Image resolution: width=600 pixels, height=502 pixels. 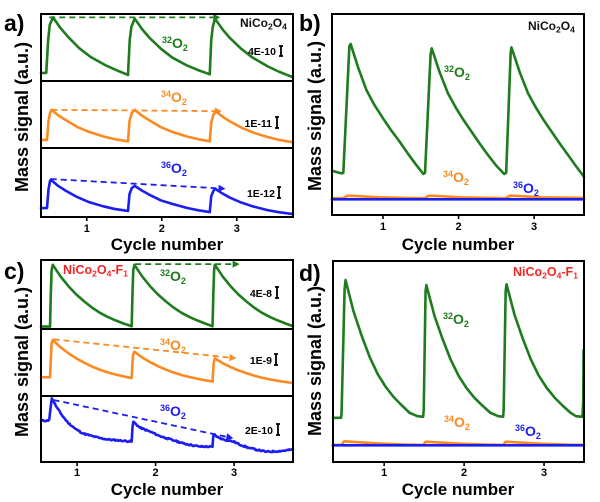 I want to click on scale-bar-label: 2E-10, so click(x=259, y=431).